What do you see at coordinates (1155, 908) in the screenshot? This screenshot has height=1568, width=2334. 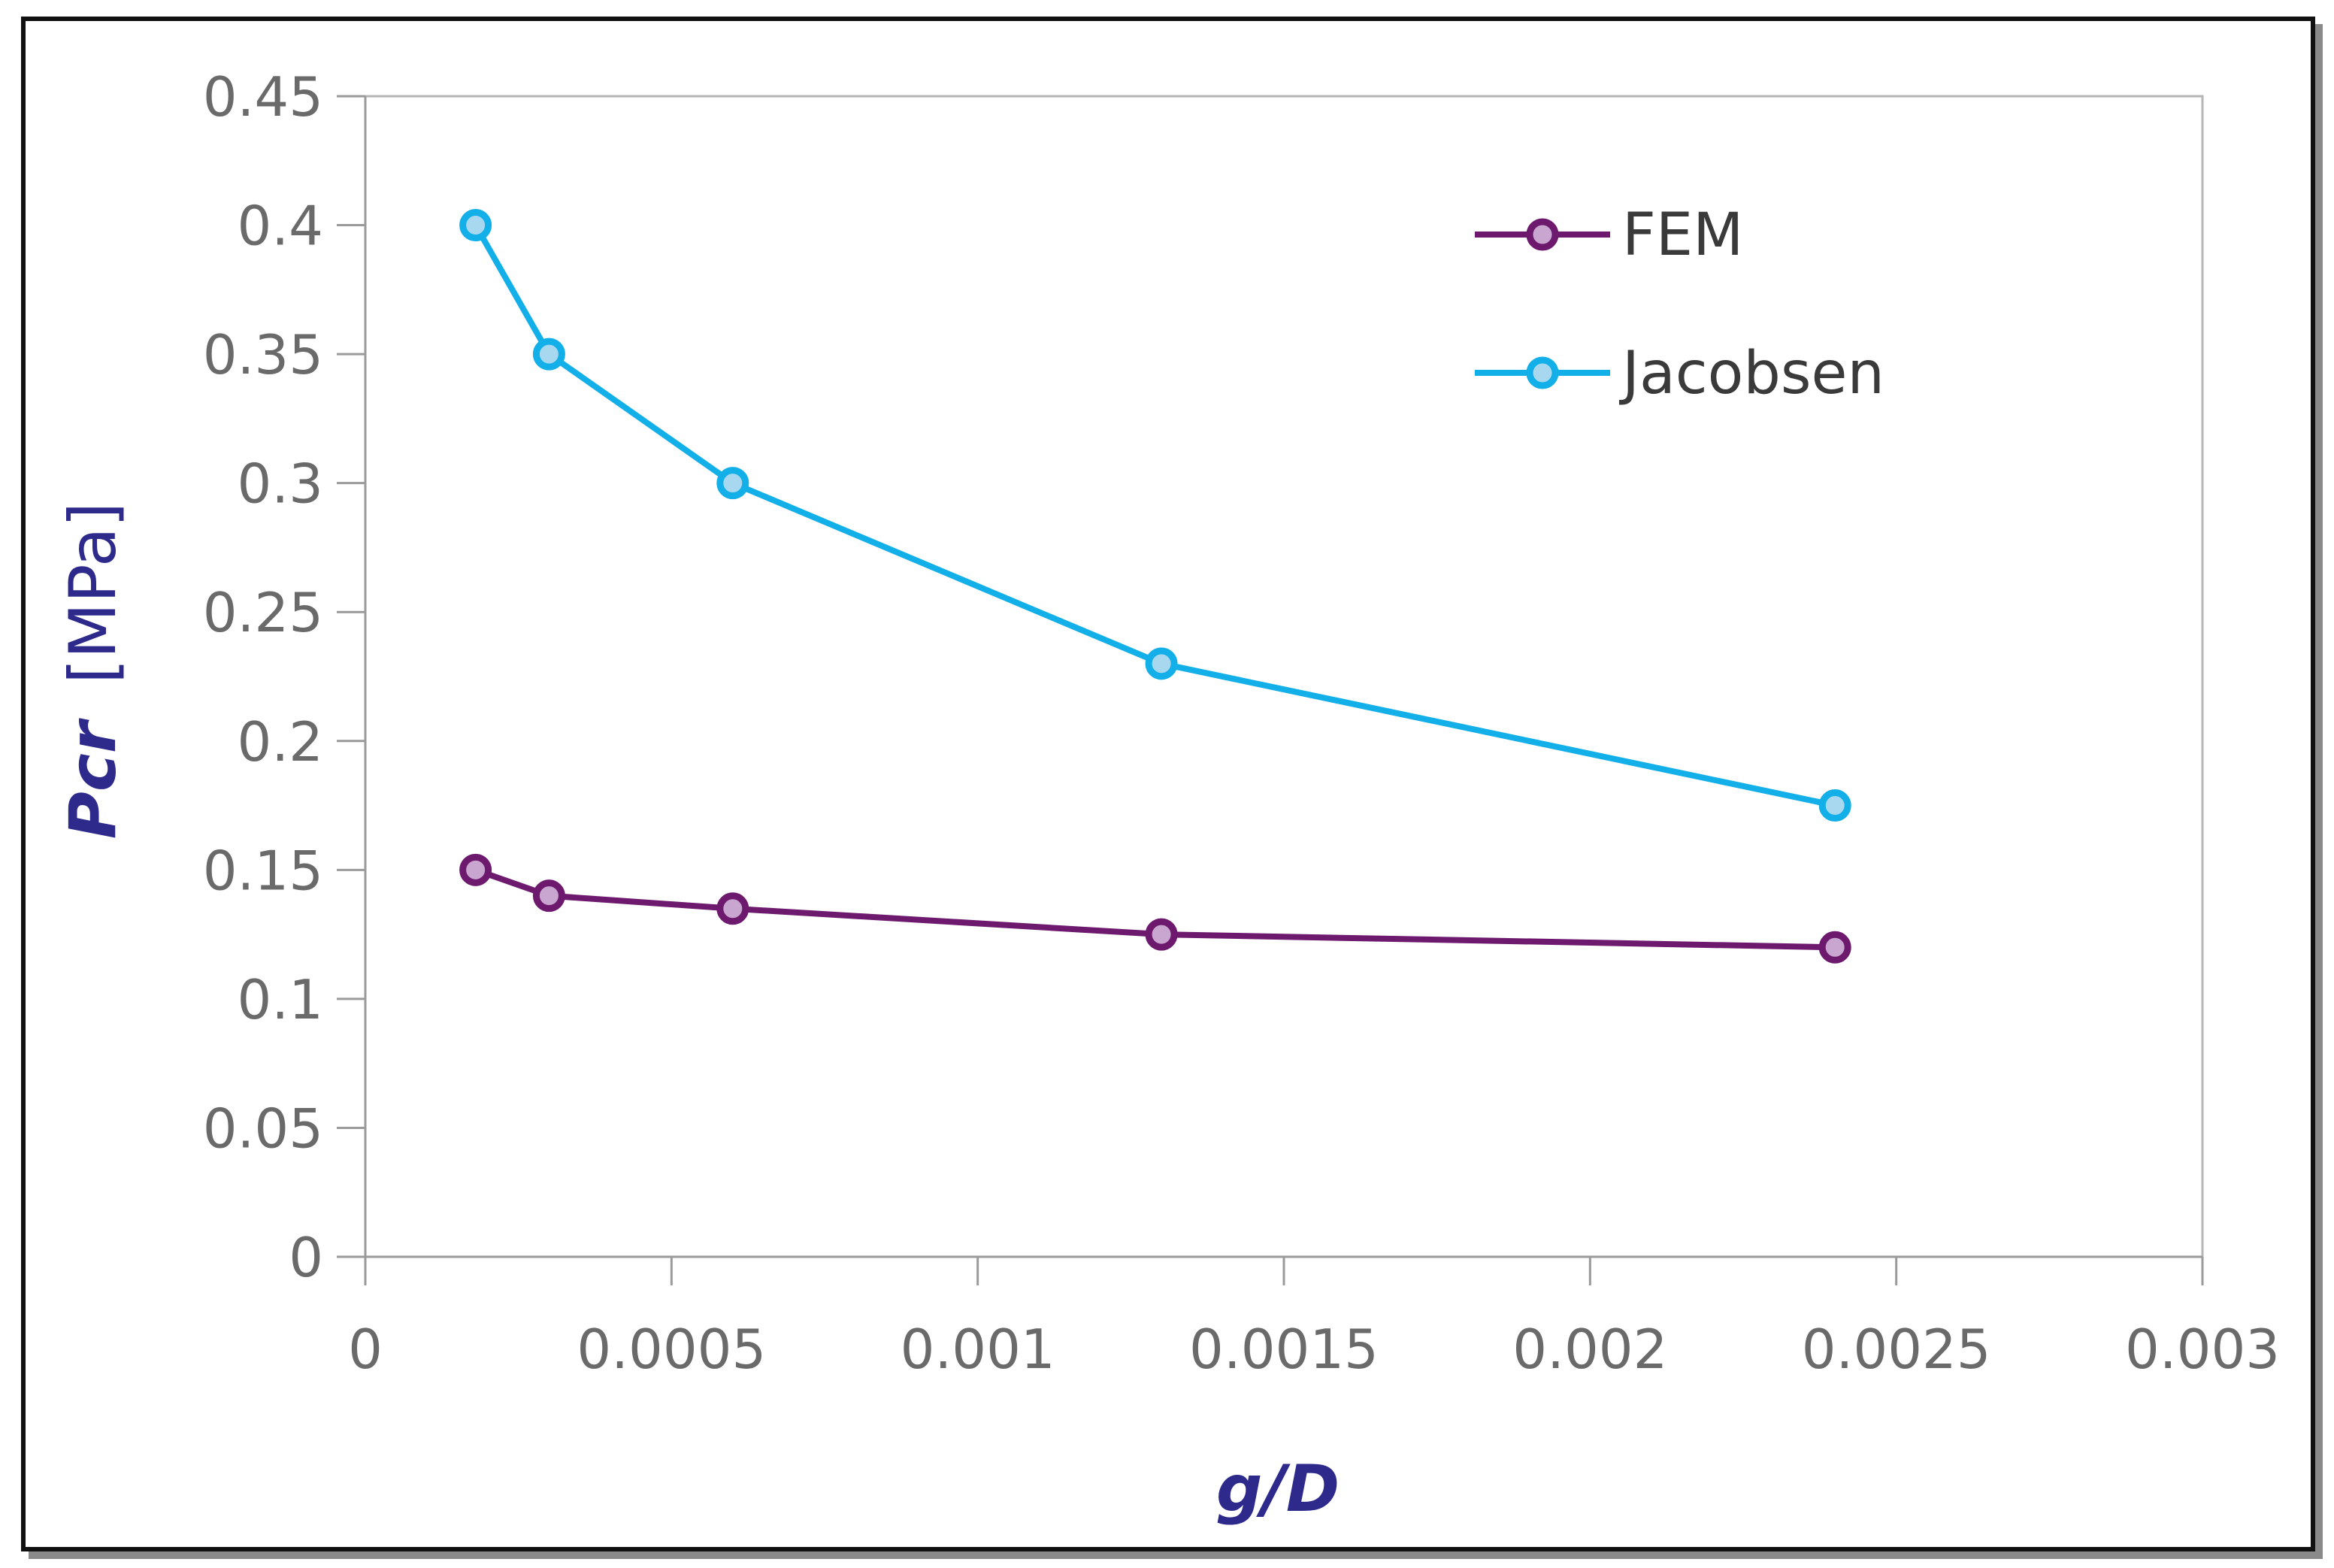 I see `series-fem` at bounding box center [1155, 908].